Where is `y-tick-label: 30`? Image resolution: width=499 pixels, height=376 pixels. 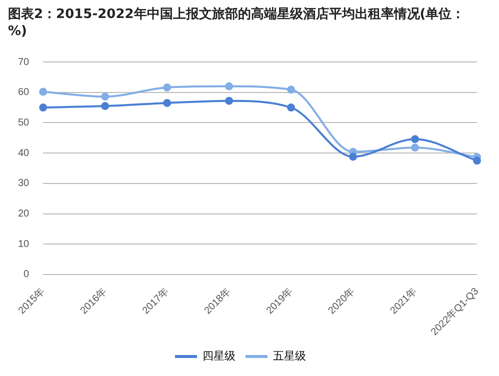
y-tick-label: 30 is located at coordinates (24, 184).